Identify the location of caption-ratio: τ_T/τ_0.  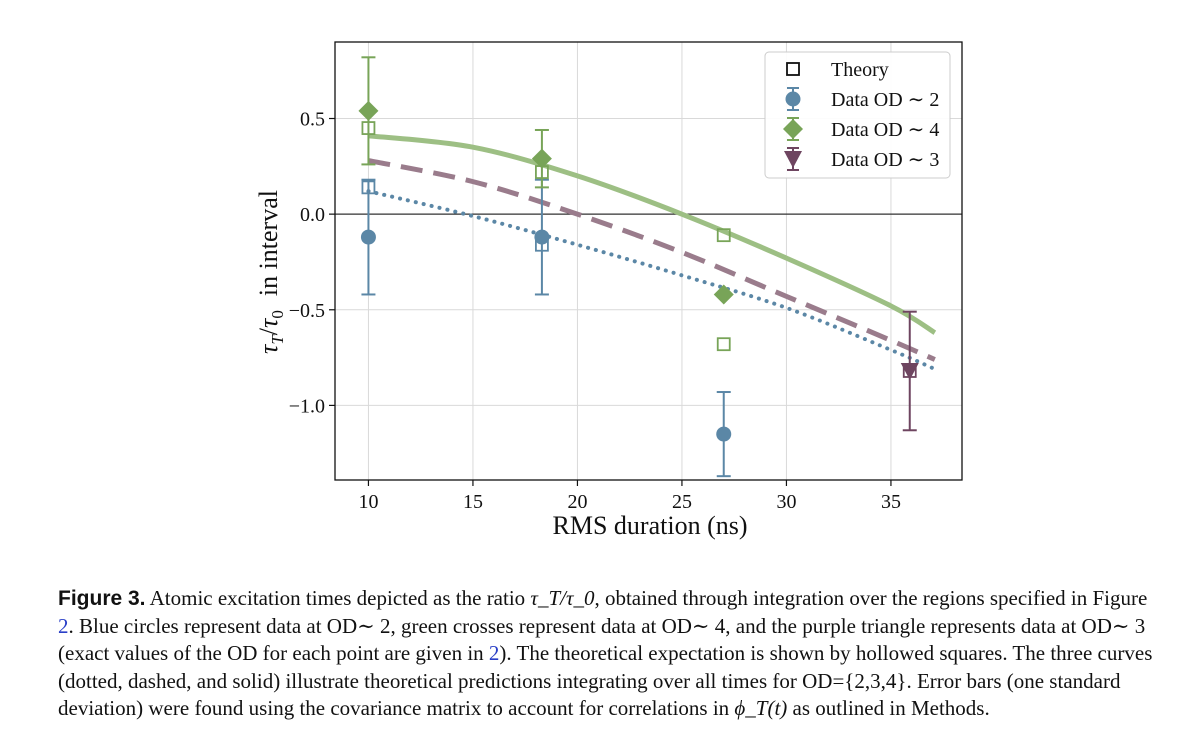
(562, 598).